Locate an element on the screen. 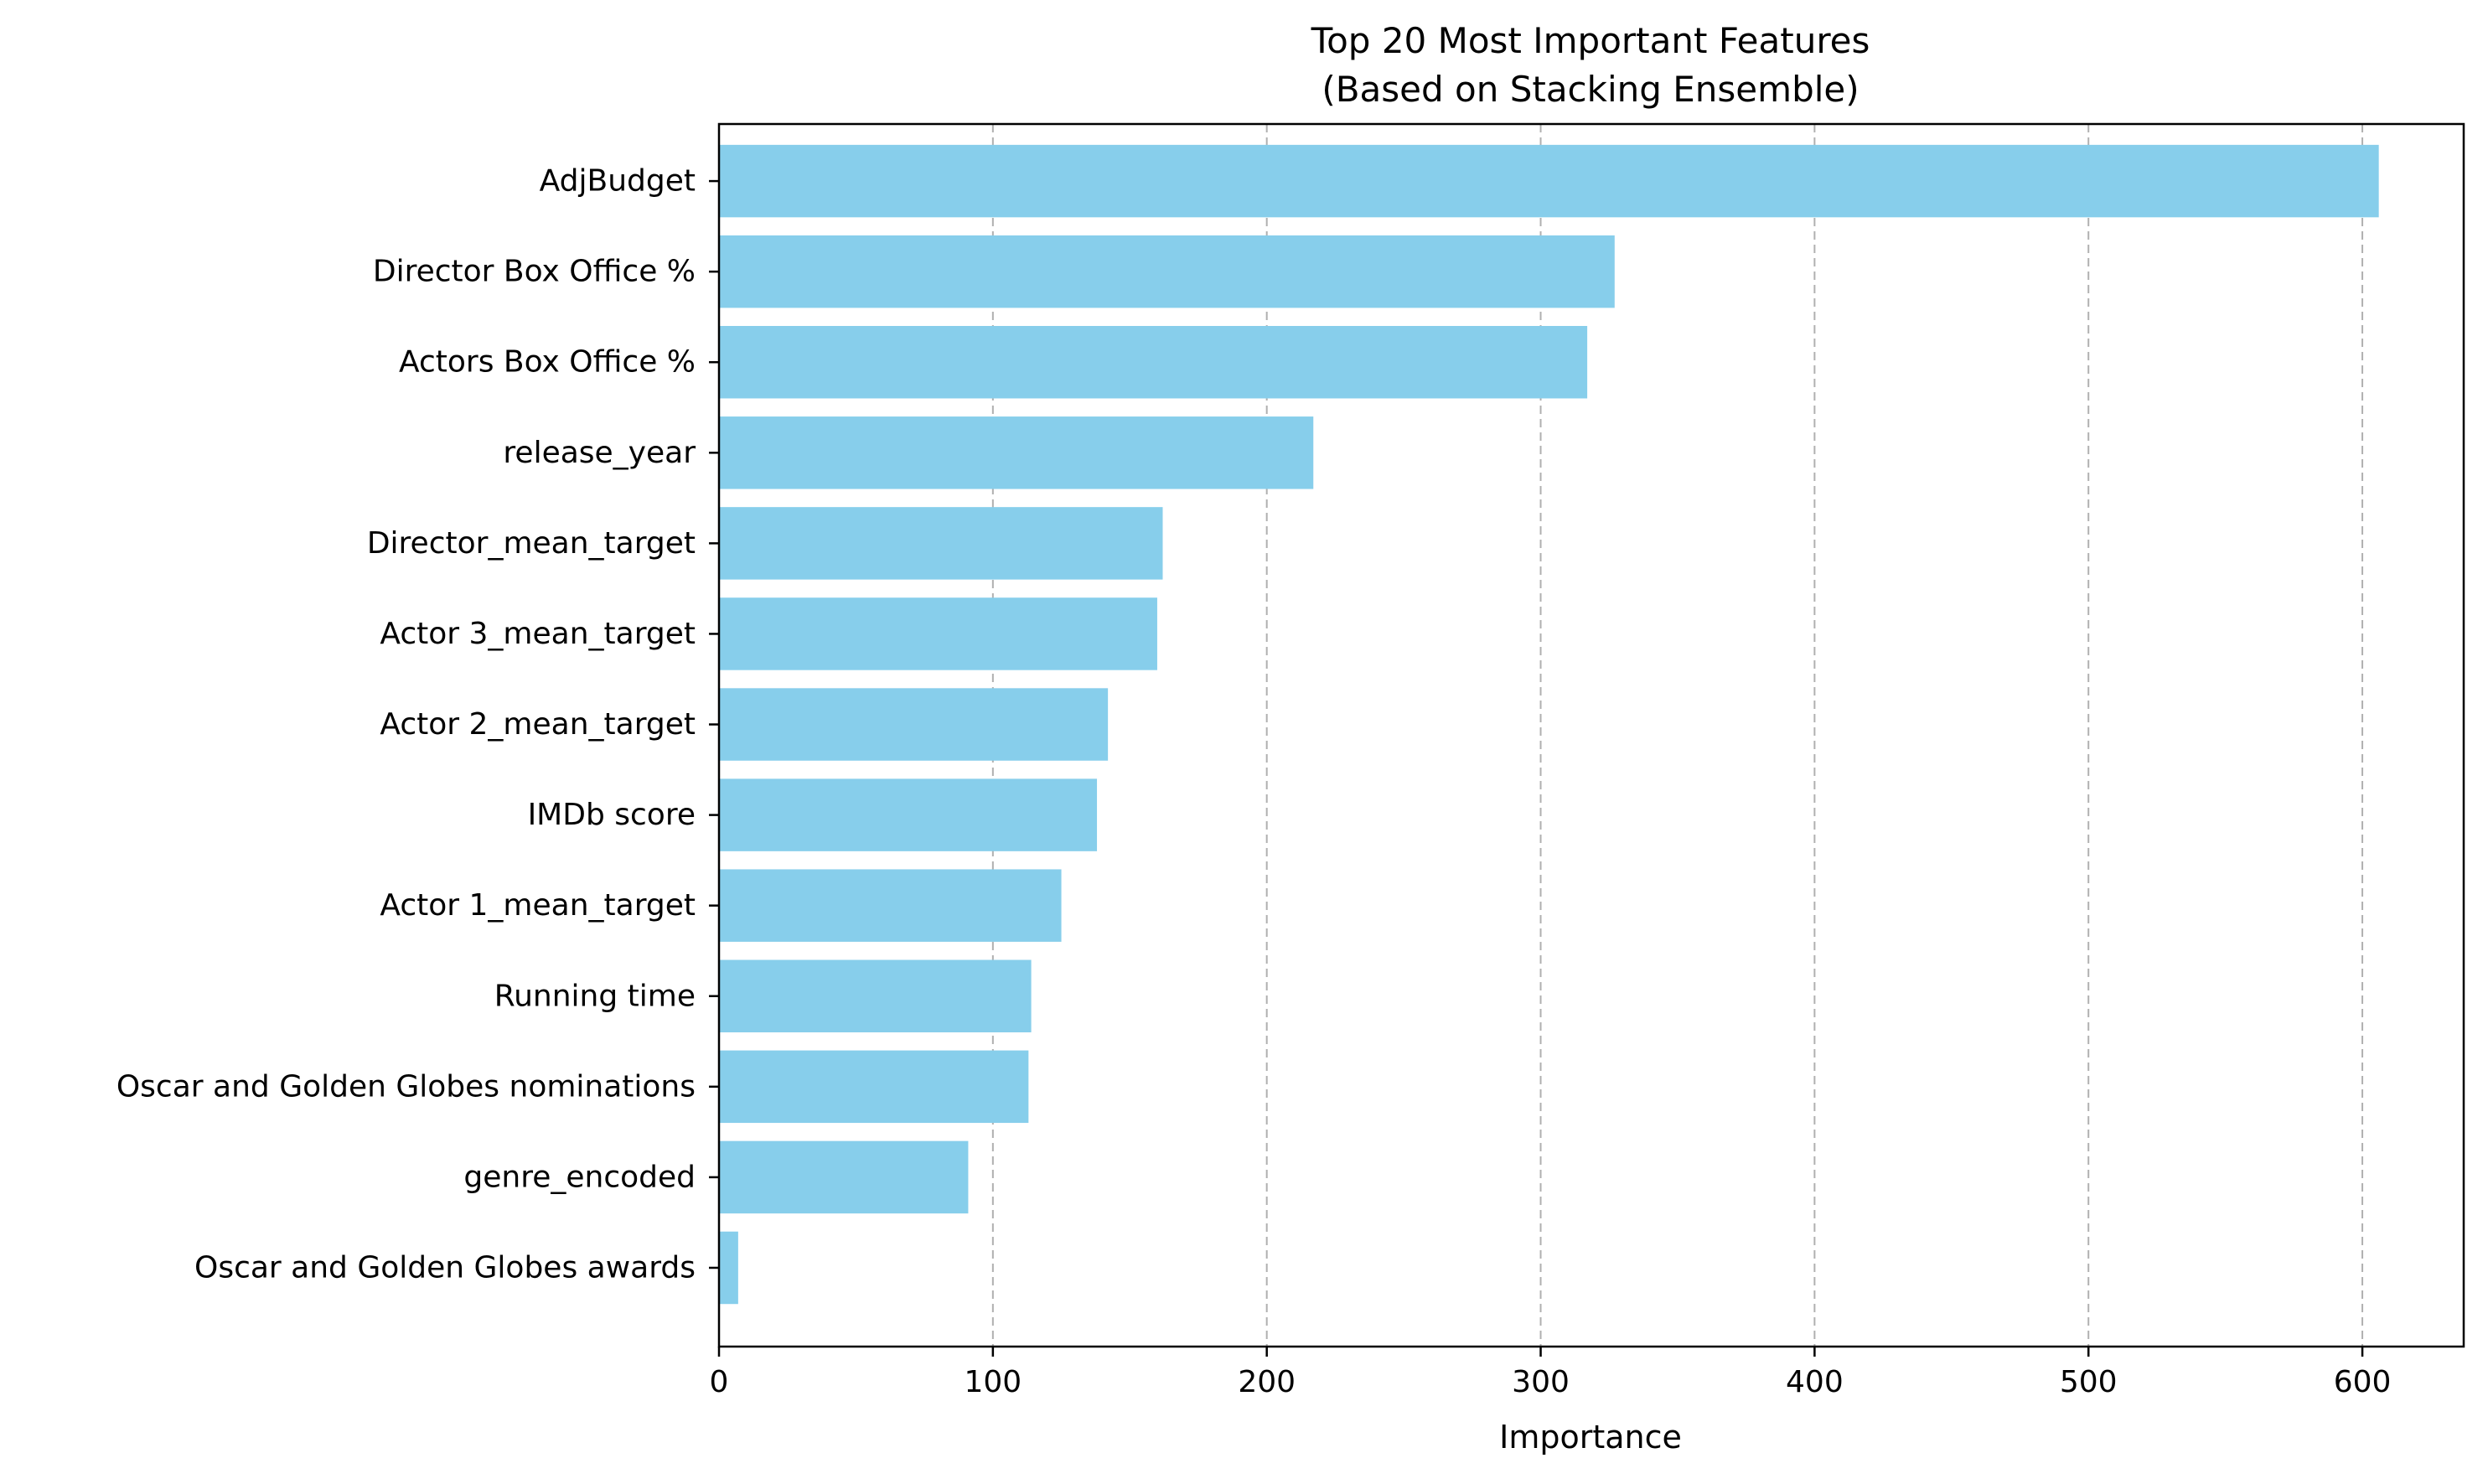 This screenshot has width=2488, height=1484. y-tick-label: Actor 2_mean_target is located at coordinates (538, 725).